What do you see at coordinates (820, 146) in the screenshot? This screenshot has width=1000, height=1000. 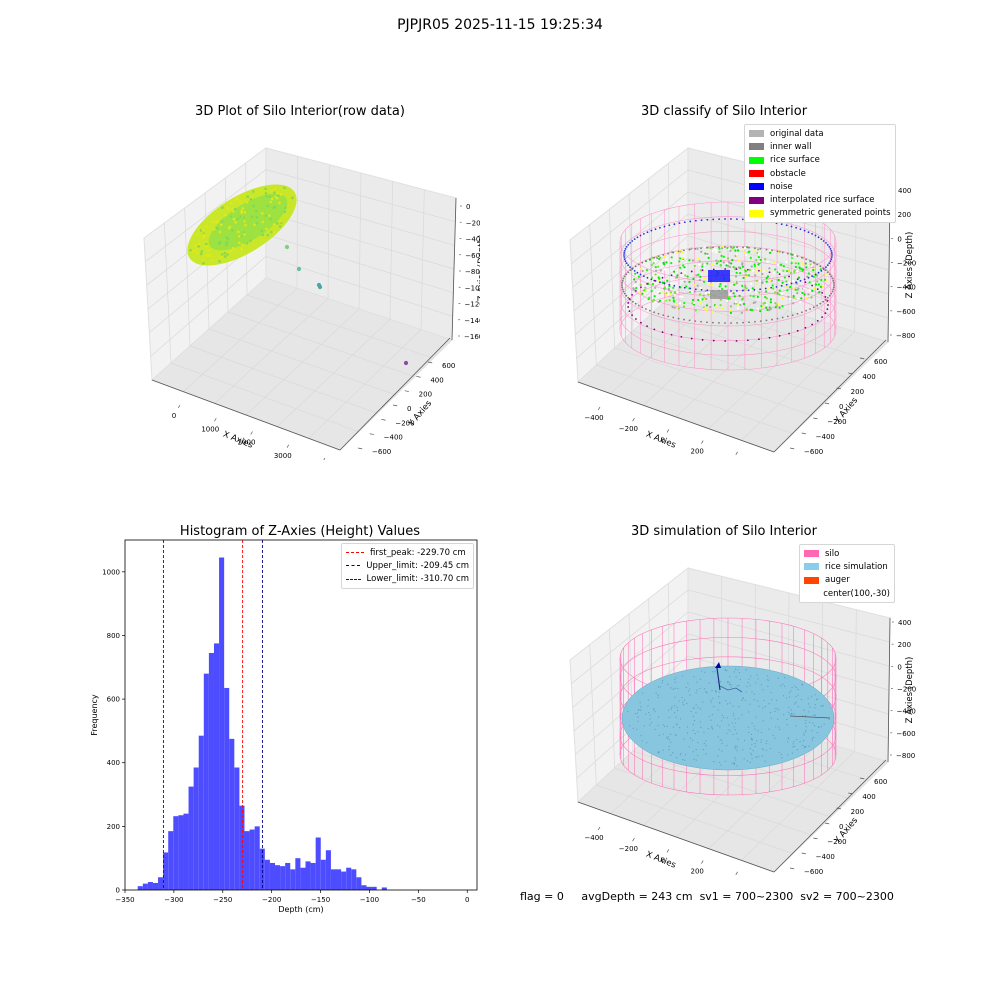 I see `classify-legend-item: inner wall` at bounding box center [820, 146].